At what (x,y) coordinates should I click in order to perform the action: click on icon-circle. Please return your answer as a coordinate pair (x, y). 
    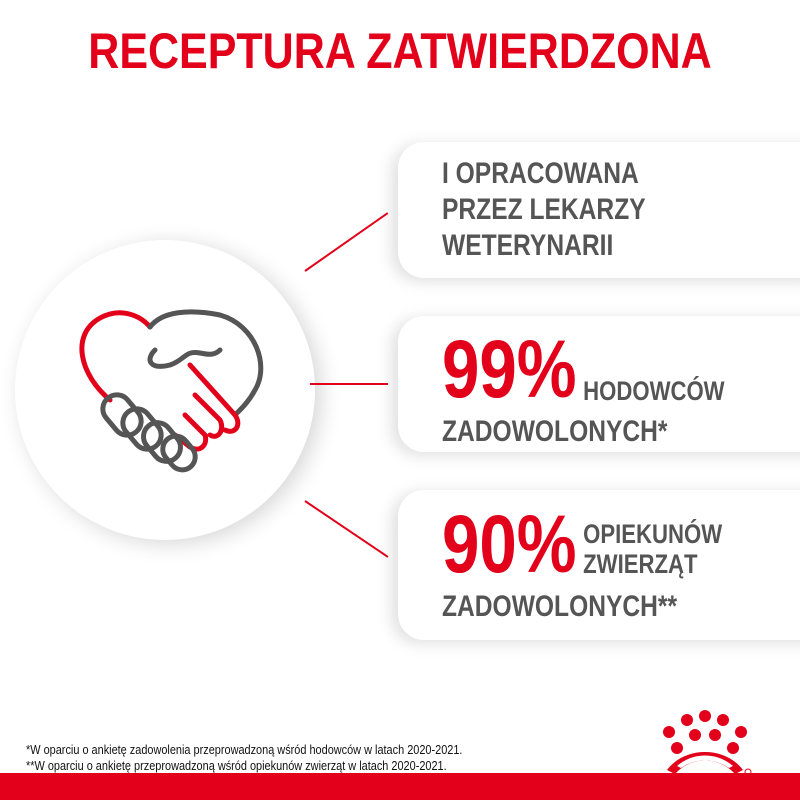
    Looking at the image, I should click on (165, 390).